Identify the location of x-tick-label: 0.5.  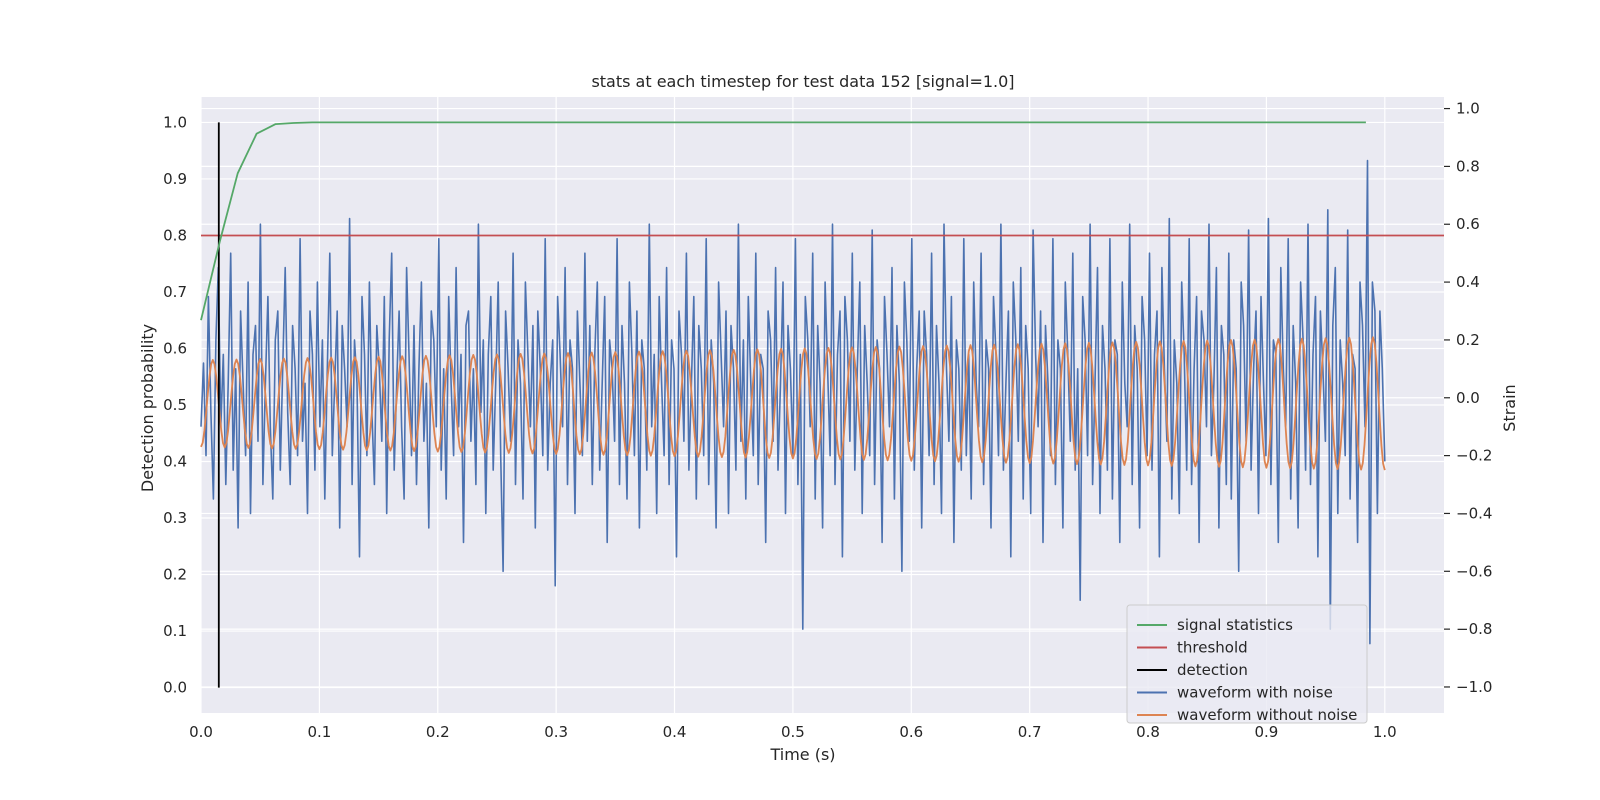
(793, 732).